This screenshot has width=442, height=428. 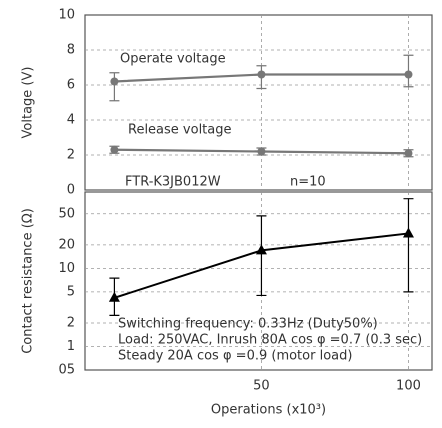 What do you see at coordinates (261, 386) in the screenshot?
I see `x-tick-label: 50` at bounding box center [261, 386].